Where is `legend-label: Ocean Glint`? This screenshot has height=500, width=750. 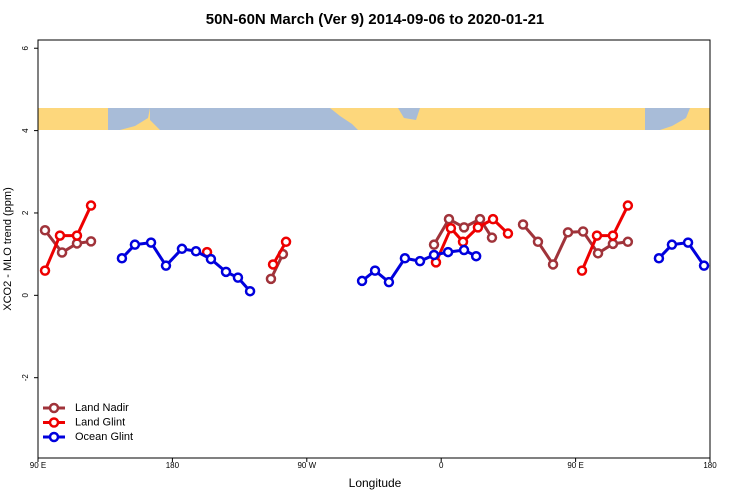
legend-label: Ocean Glint is located at coordinates (104, 437).